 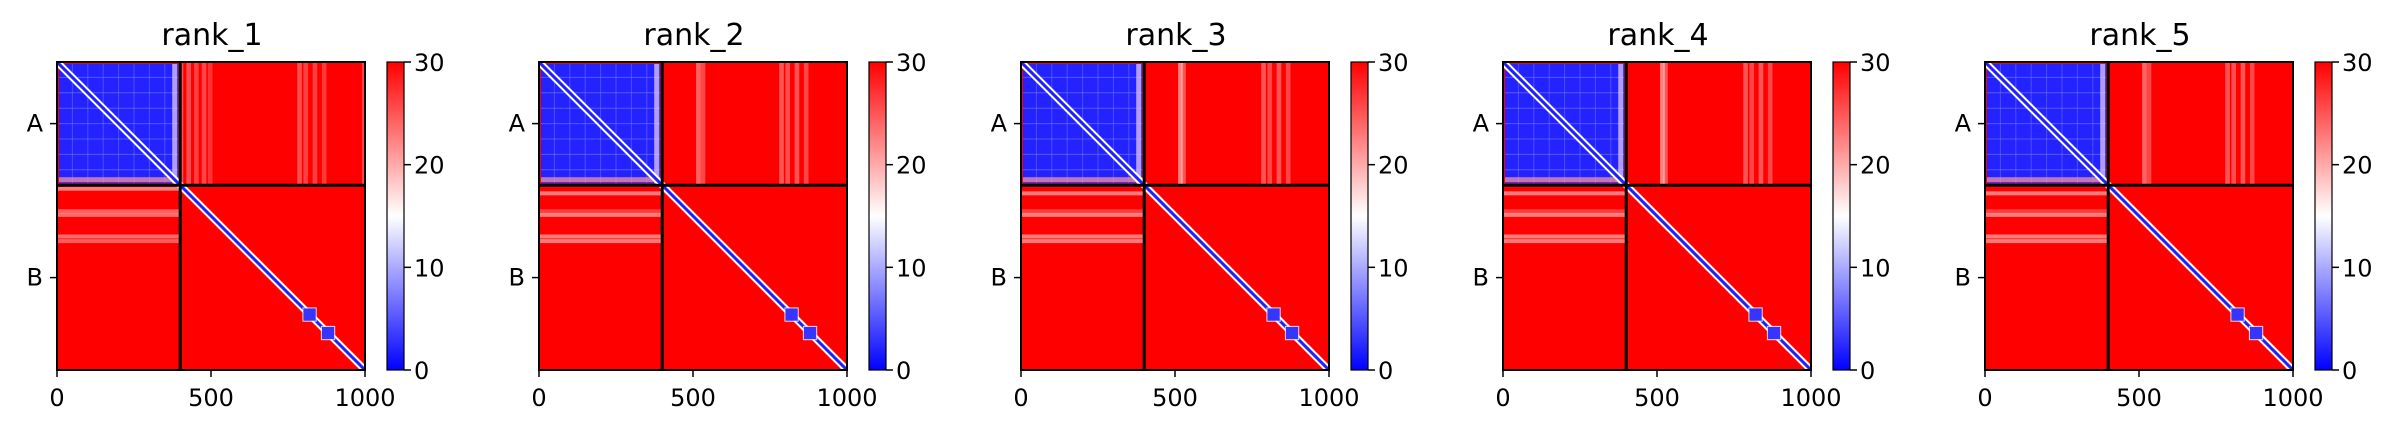 What do you see at coordinates (2139, 35) in the screenshot?
I see `chart-title: rank_5` at bounding box center [2139, 35].